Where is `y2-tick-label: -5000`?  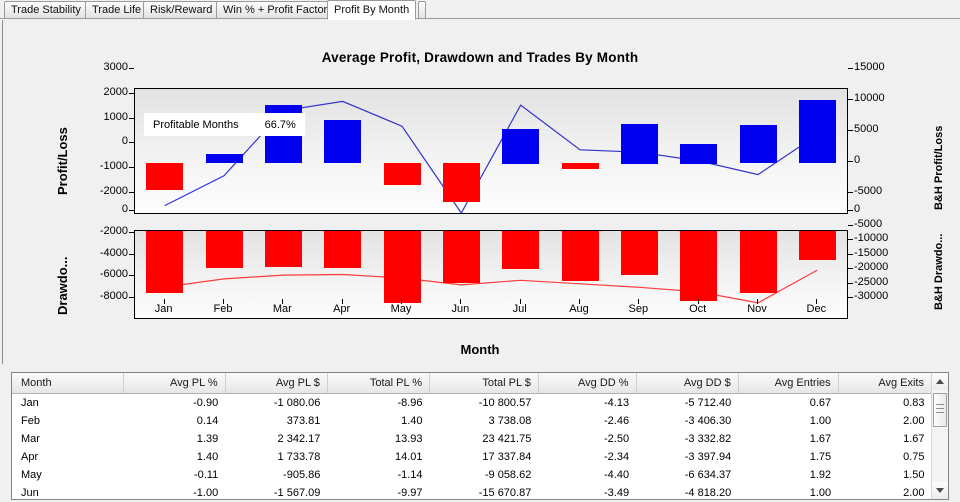 y2-tick-label: -5000 is located at coordinates (868, 191).